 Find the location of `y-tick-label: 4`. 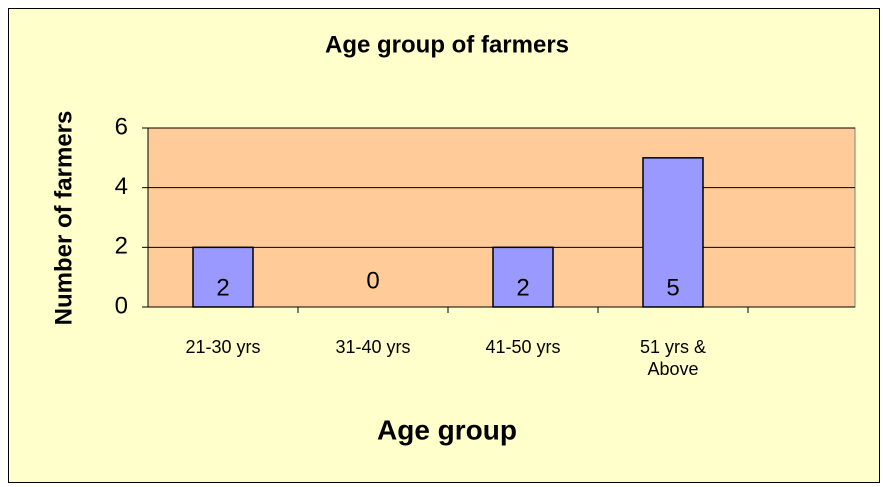

y-tick-label: 4 is located at coordinates (121, 186).